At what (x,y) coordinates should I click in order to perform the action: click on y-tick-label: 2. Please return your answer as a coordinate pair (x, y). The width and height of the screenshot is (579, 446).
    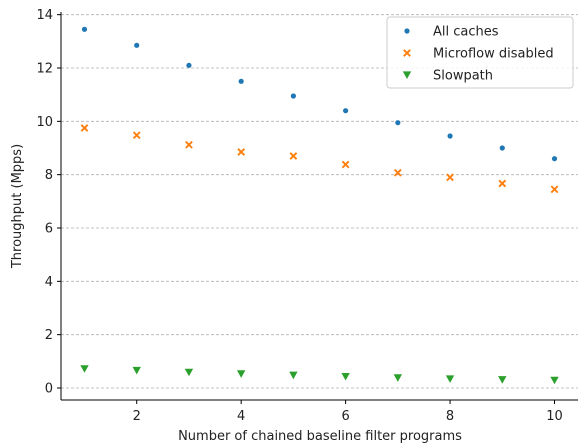
    Looking at the image, I should click on (49, 335).